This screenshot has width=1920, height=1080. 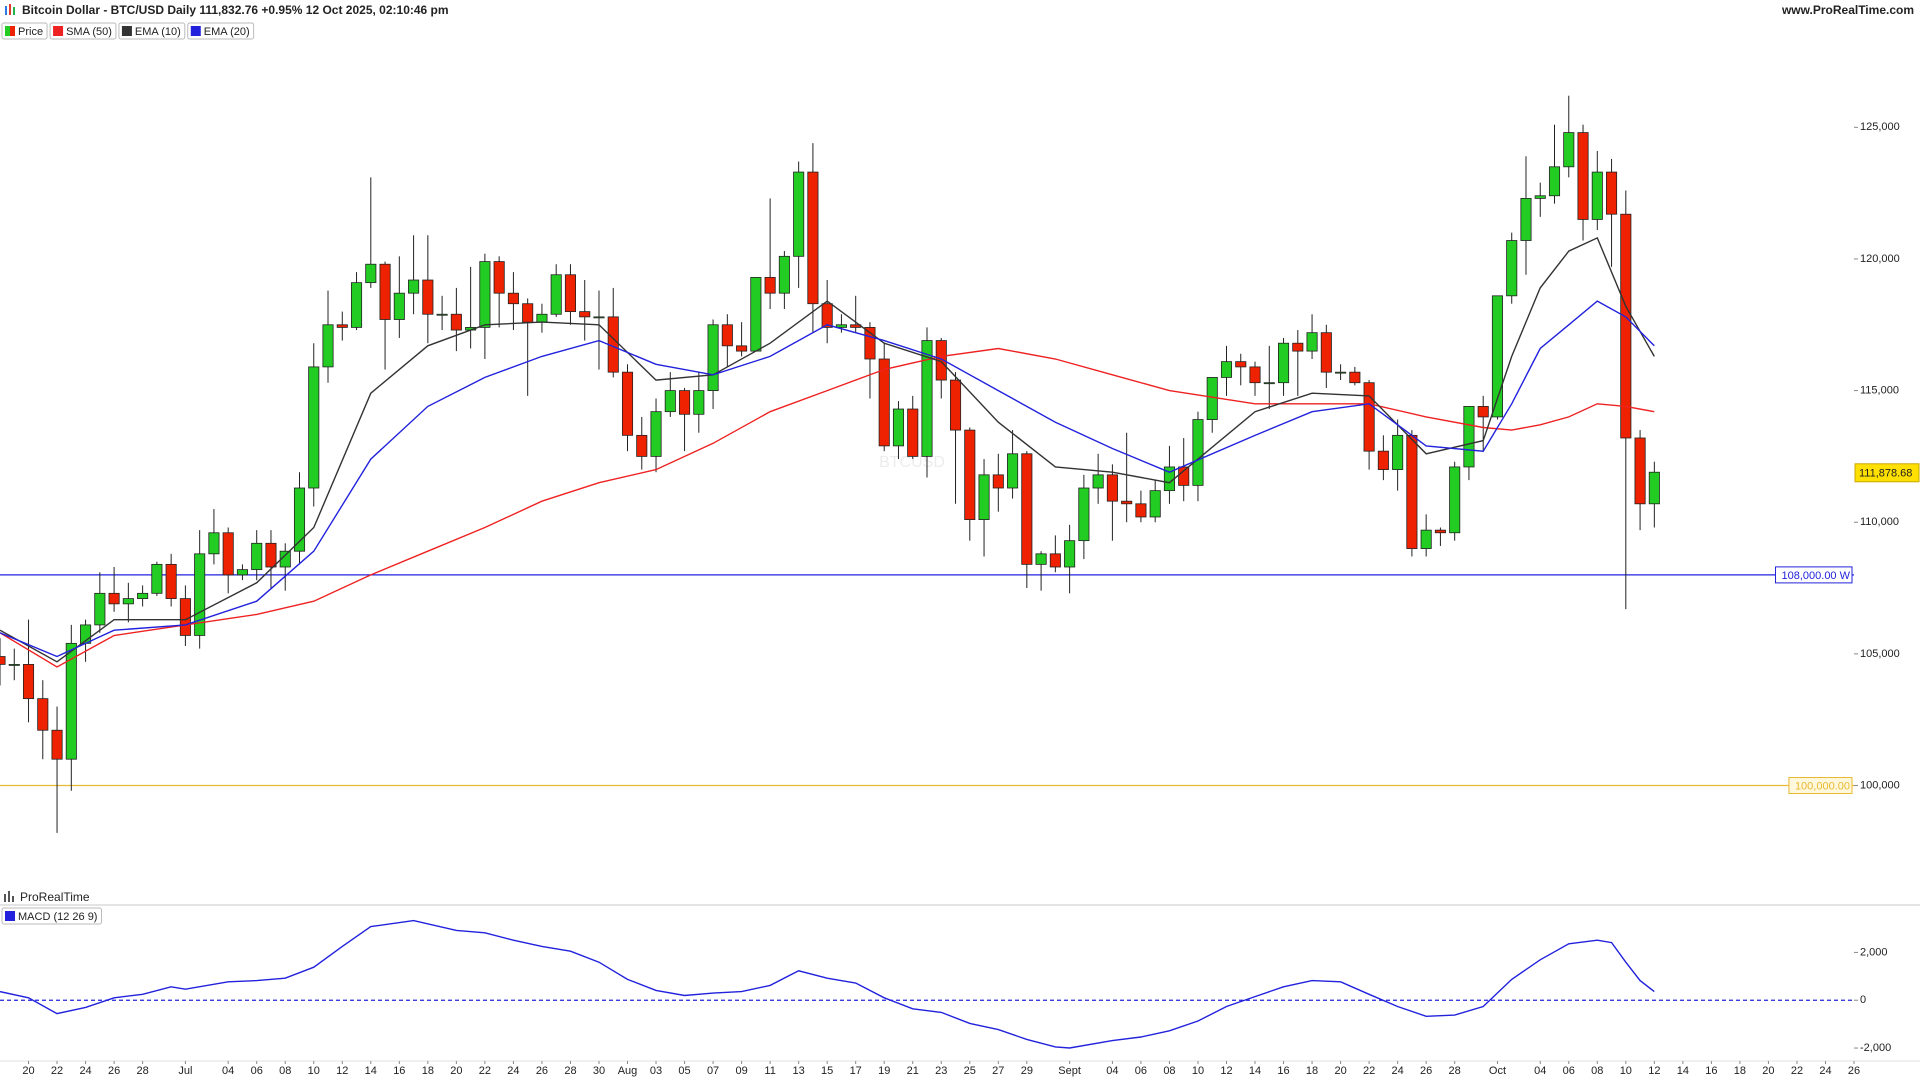 What do you see at coordinates (1847, 10) in the screenshot?
I see `header-site: www.ProRealTime.com` at bounding box center [1847, 10].